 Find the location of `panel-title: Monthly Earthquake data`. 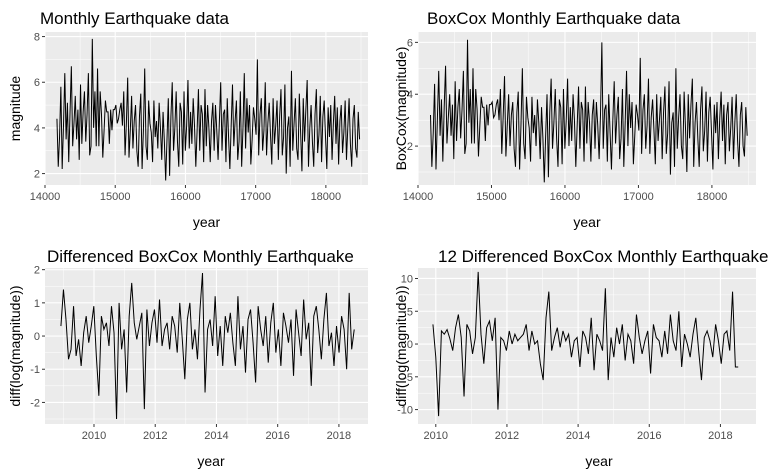

panel-title: Monthly Earthquake data is located at coordinates (135, 18).